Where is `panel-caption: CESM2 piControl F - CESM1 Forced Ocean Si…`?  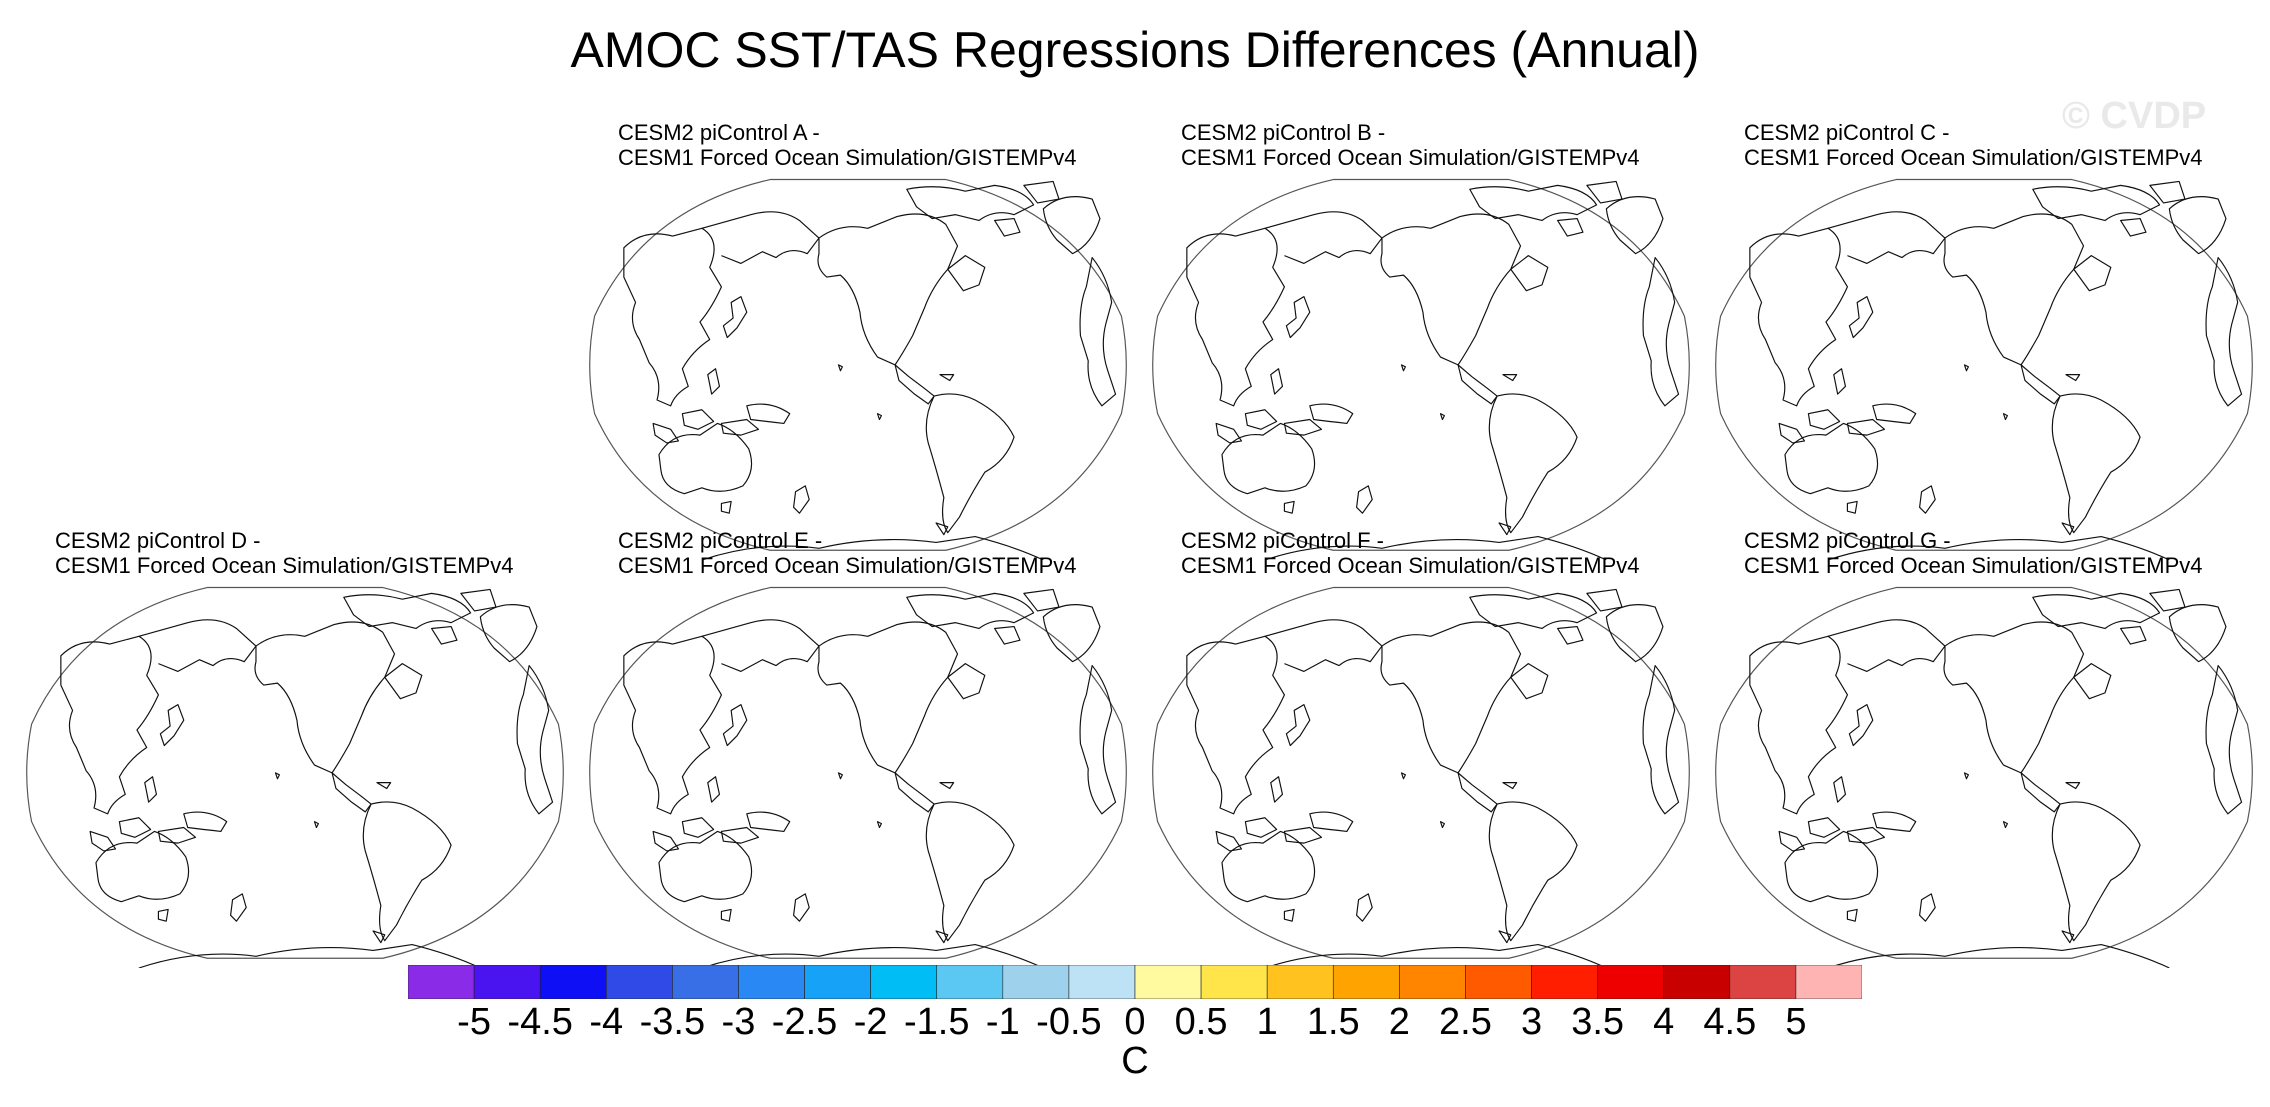 panel-caption: CESM2 piControl F - CESM1 Forced Ocean Si… is located at coordinates (1410, 553).